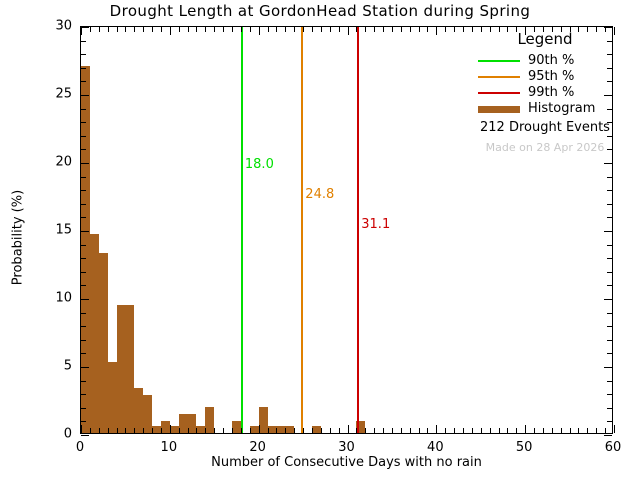  What do you see at coordinates (63, 162) in the screenshot?
I see `y-tick-label: 20` at bounding box center [63, 162].